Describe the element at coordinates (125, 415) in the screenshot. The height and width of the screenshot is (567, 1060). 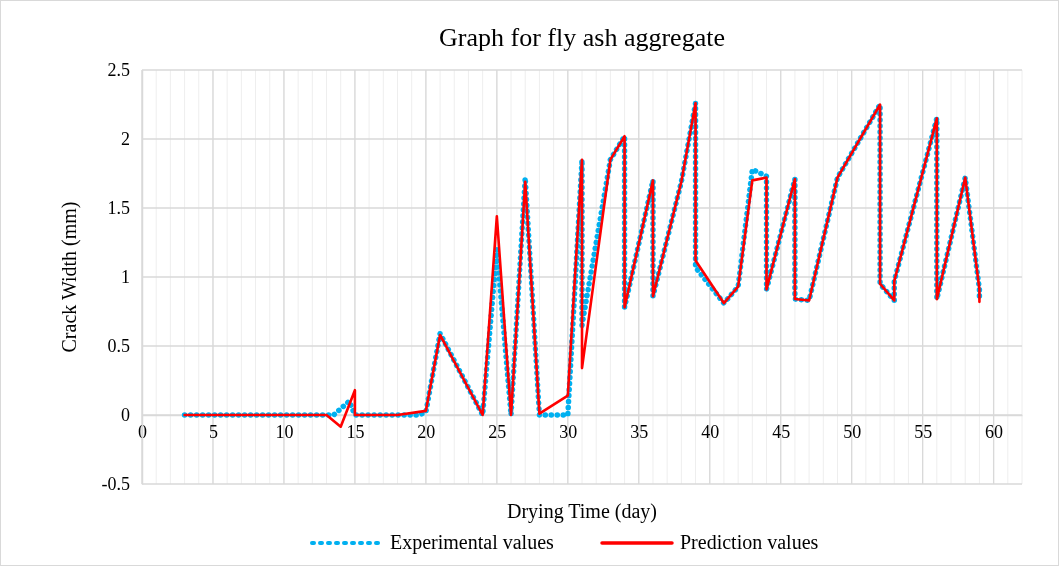
I see `y-tick-label: 0` at that location.